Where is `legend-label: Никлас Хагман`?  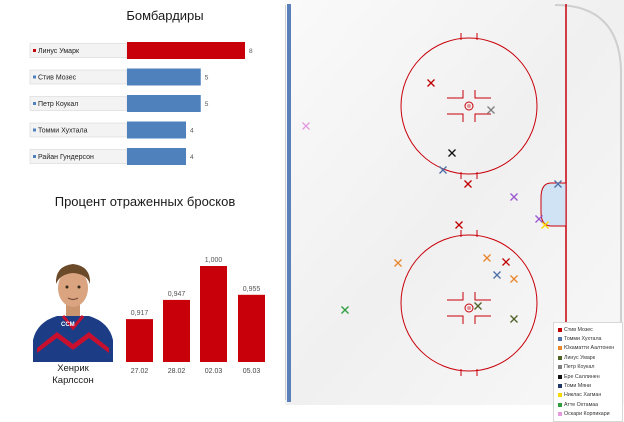 legend-label: Никлас Хагман is located at coordinates (583, 395).